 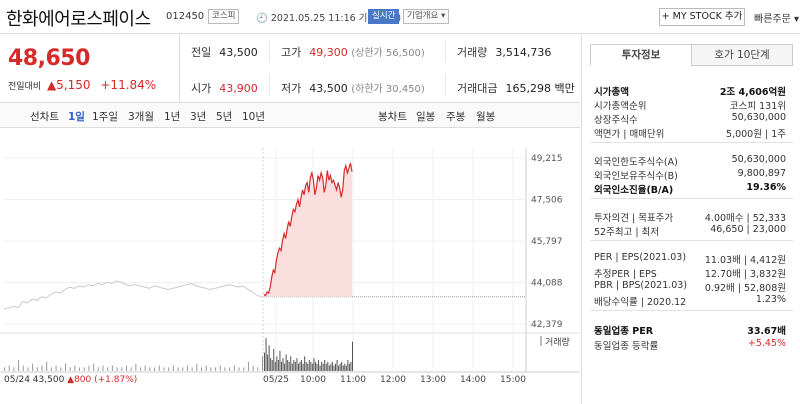 What do you see at coordinates (690, 161) in the screenshot?
I see `invest-row: 외국인한도주식수(A) 50,630,000` at bounding box center [690, 161].